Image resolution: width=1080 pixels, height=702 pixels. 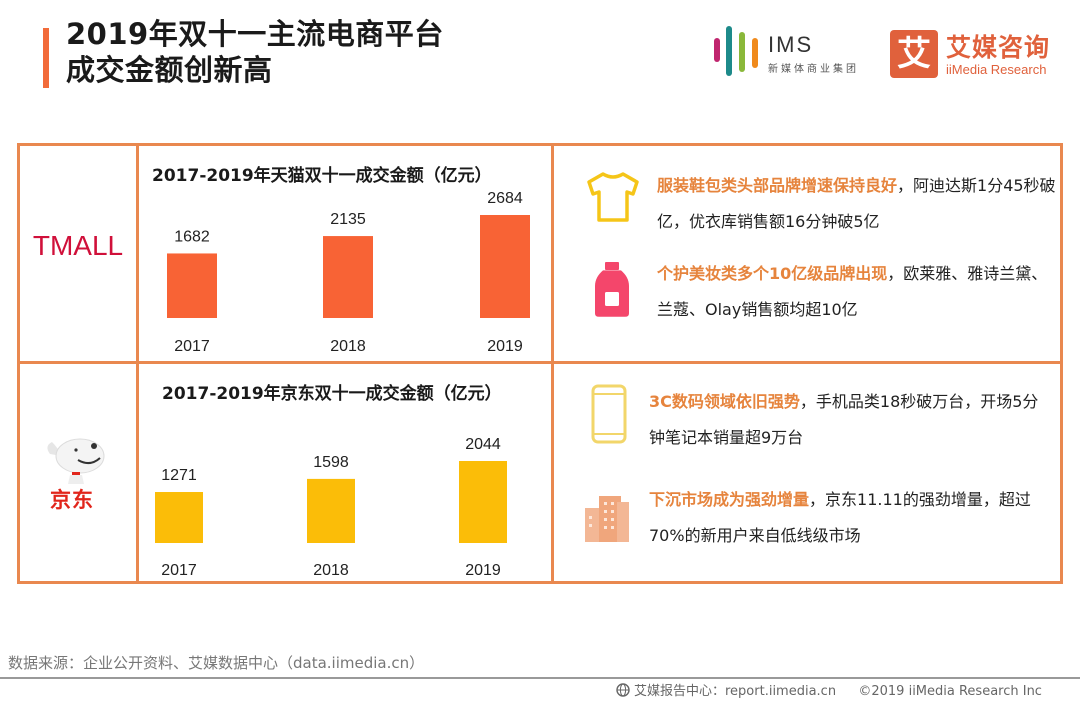 I want to click on page-title-line2: 成交金额创新高, so click(x=169, y=70).